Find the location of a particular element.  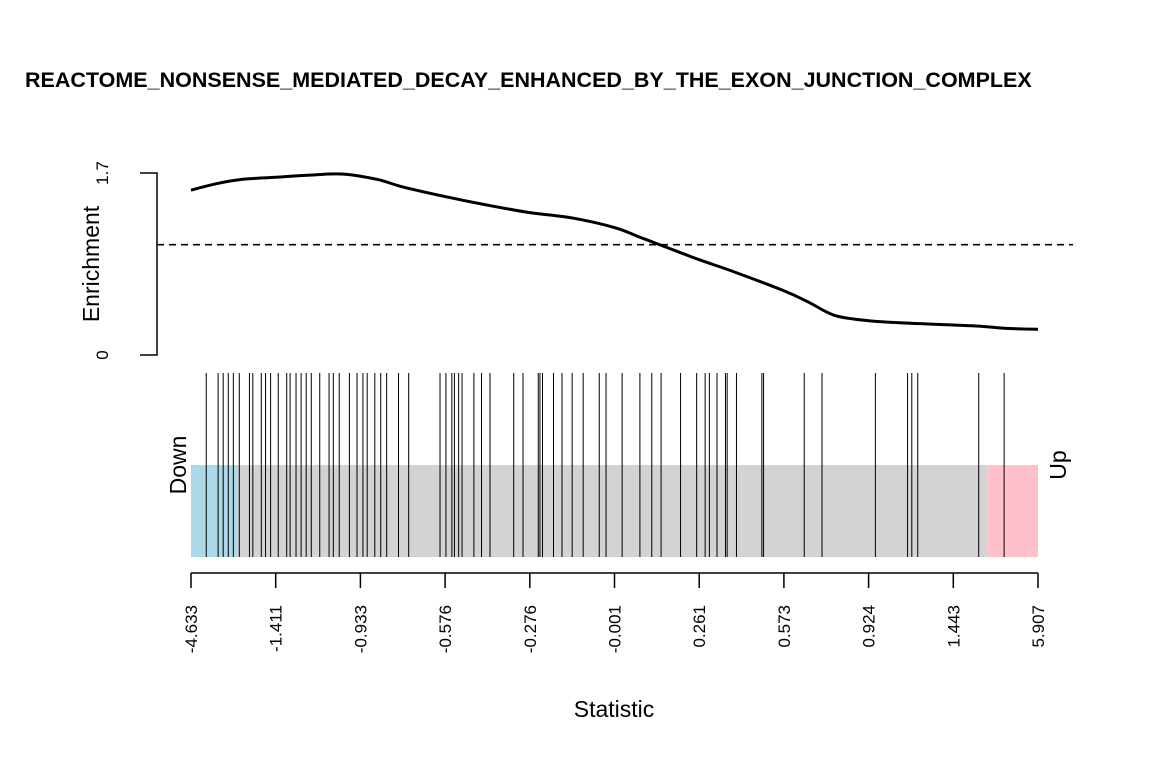

enrichment-y-axis is located at coordinates (149, 264).